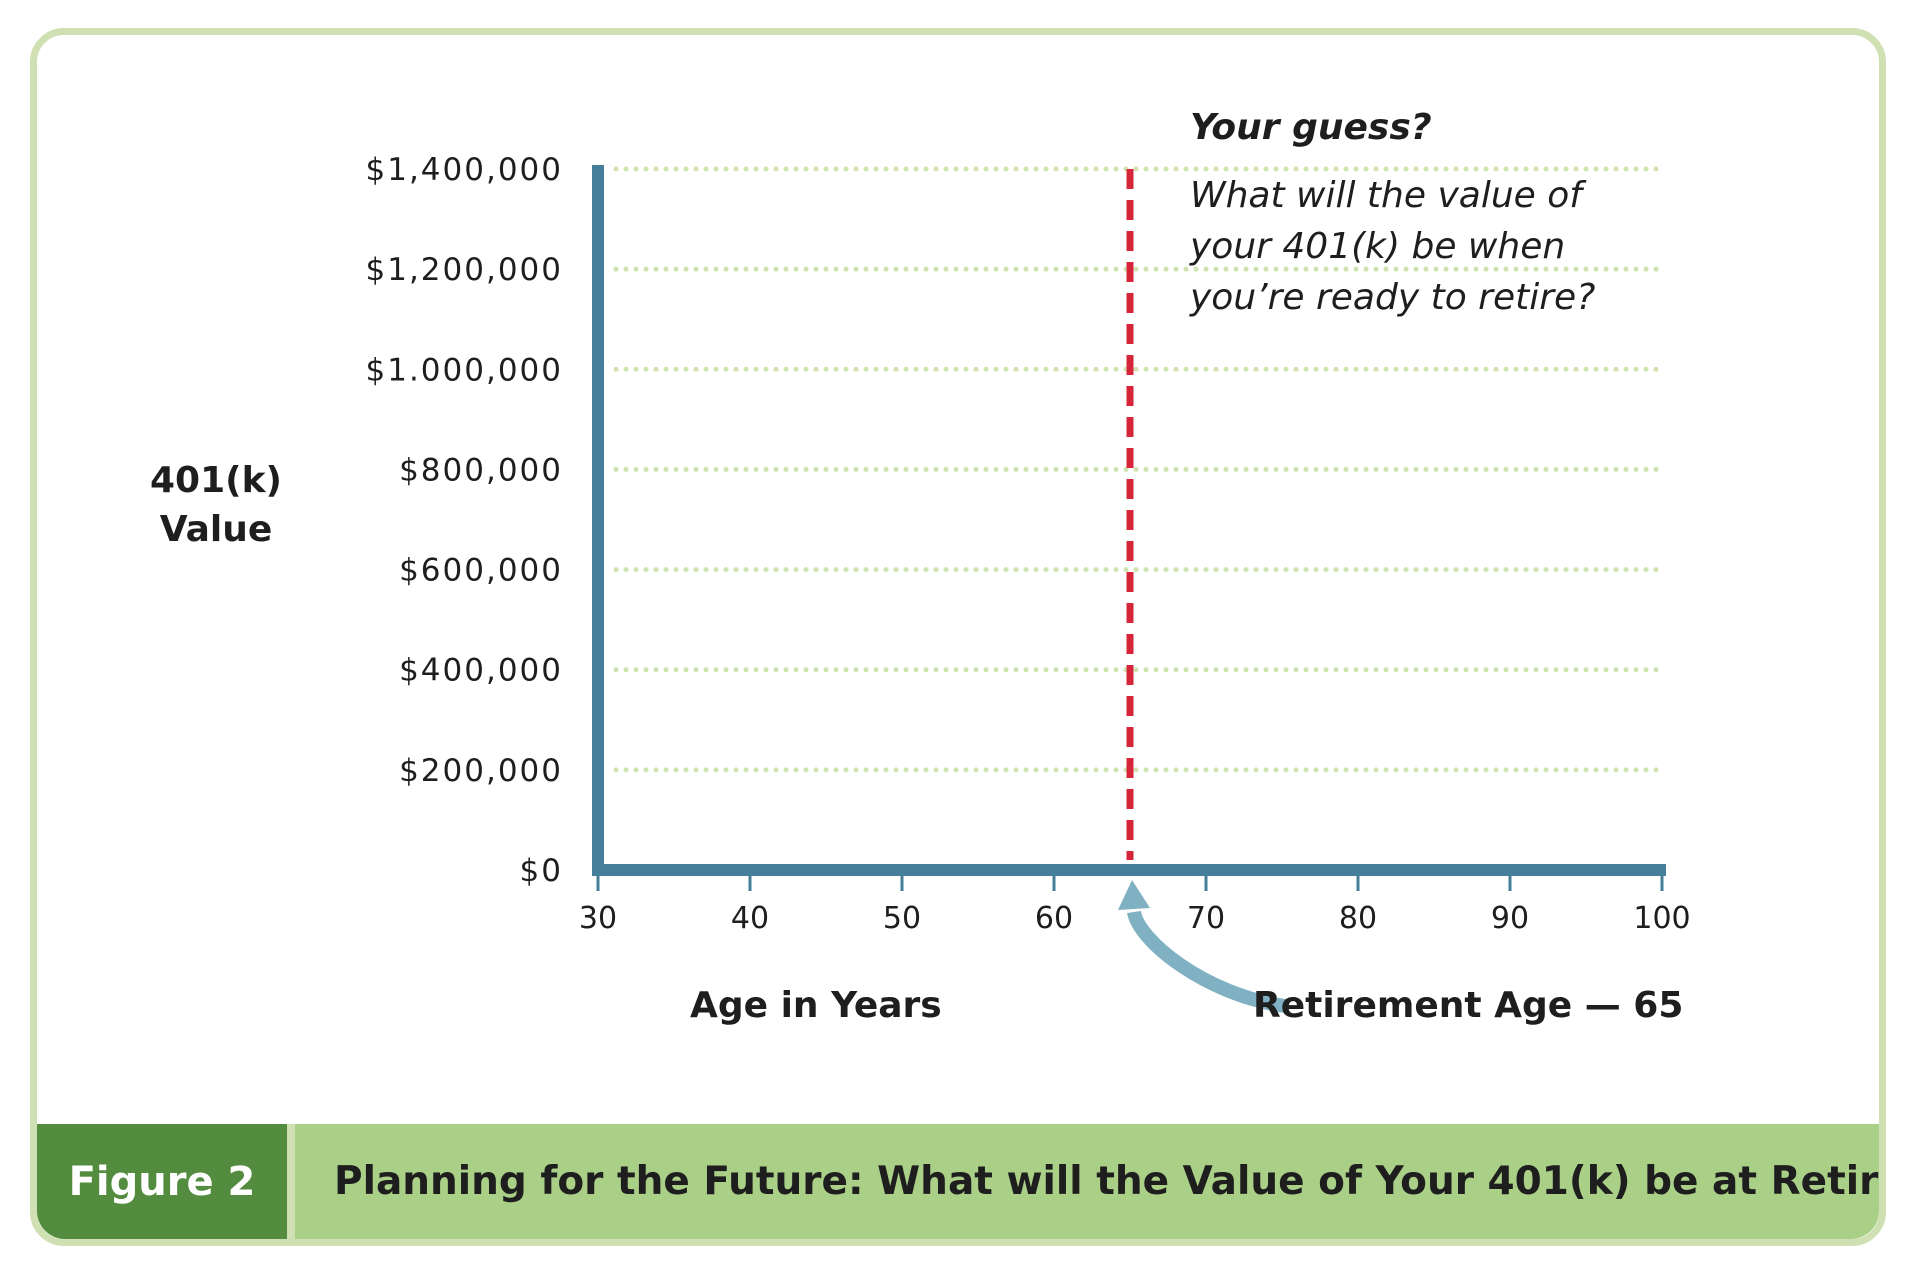 This screenshot has height=1285, width=1920. What do you see at coordinates (481, 671) in the screenshot?
I see `y-tick-label: $400,000` at bounding box center [481, 671].